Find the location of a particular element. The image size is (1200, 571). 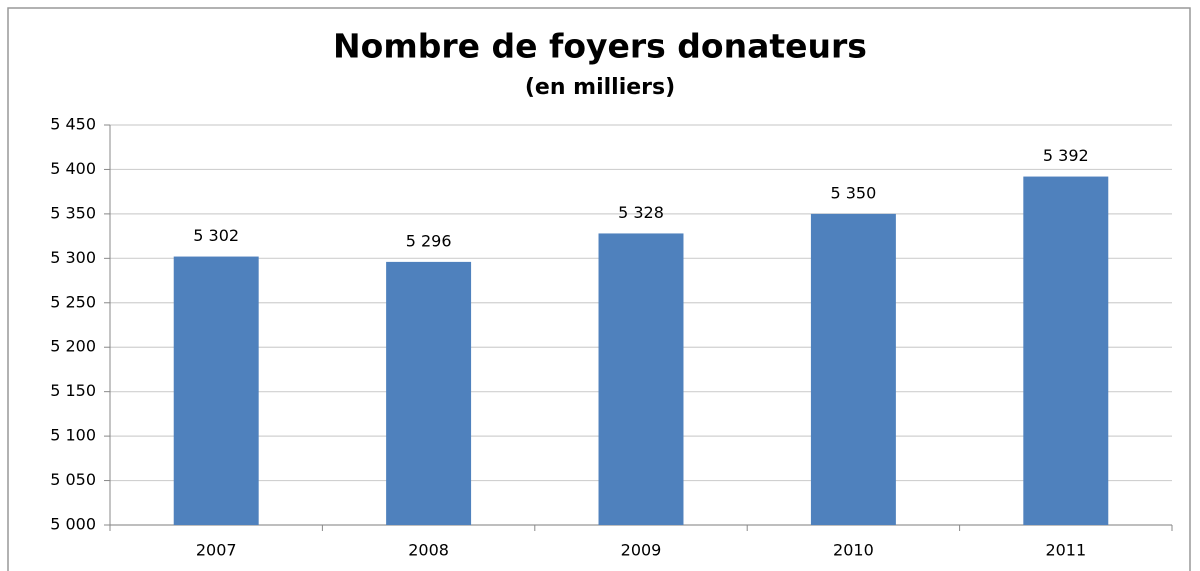

data-label: 5 392 is located at coordinates (1066, 155).